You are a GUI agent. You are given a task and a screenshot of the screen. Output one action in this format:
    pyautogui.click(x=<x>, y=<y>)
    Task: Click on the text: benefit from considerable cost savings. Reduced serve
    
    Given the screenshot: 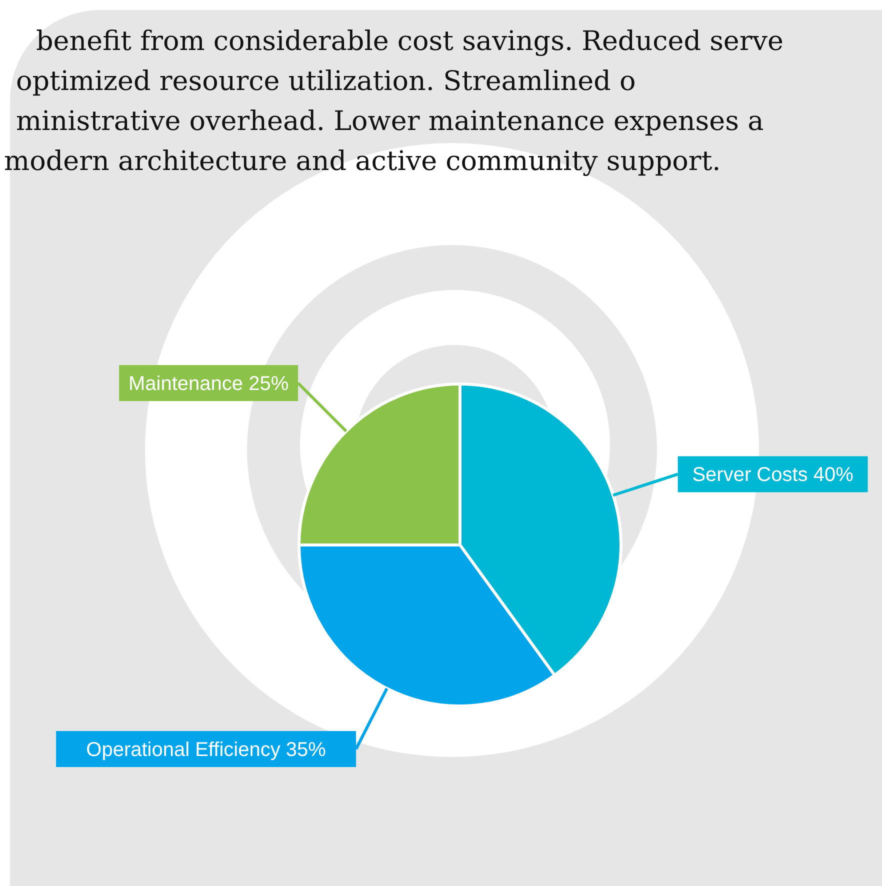 What is the action you would take?
    pyautogui.click(x=410, y=42)
    